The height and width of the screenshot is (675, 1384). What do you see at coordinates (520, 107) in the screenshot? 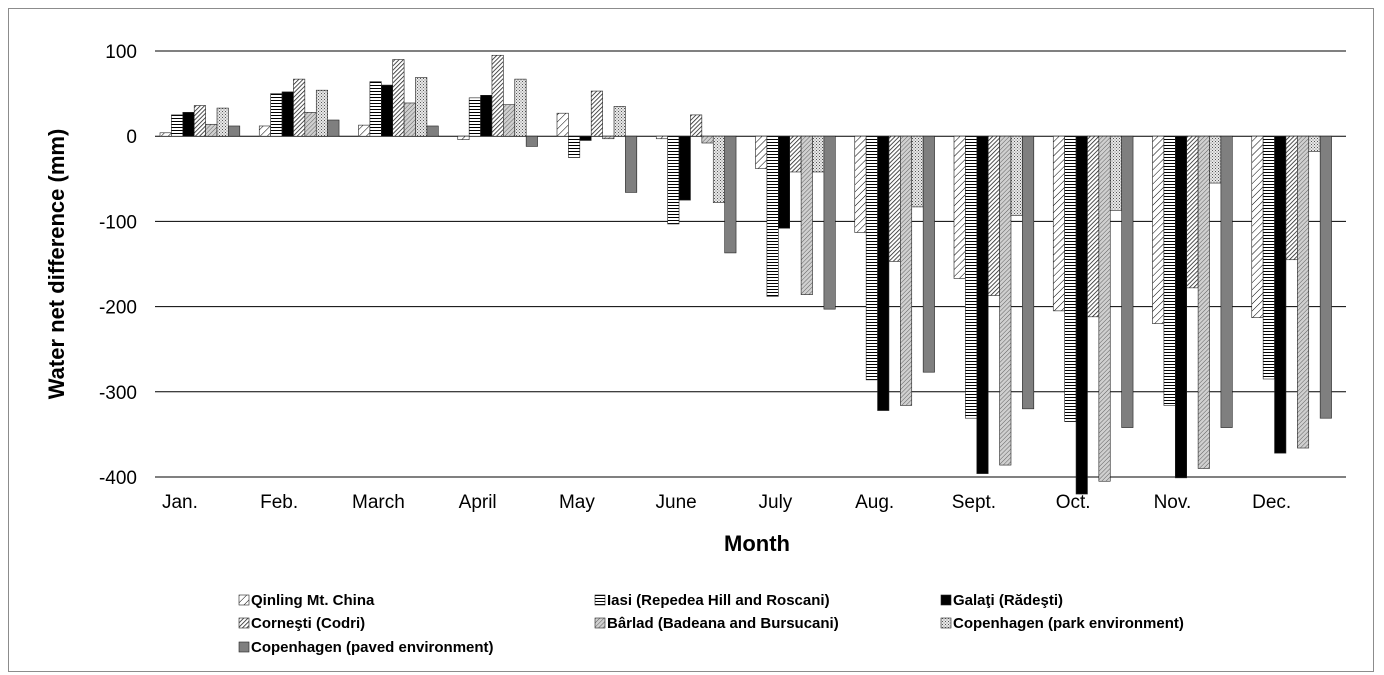
I see `bar-6-april` at bounding box center [520, 107].